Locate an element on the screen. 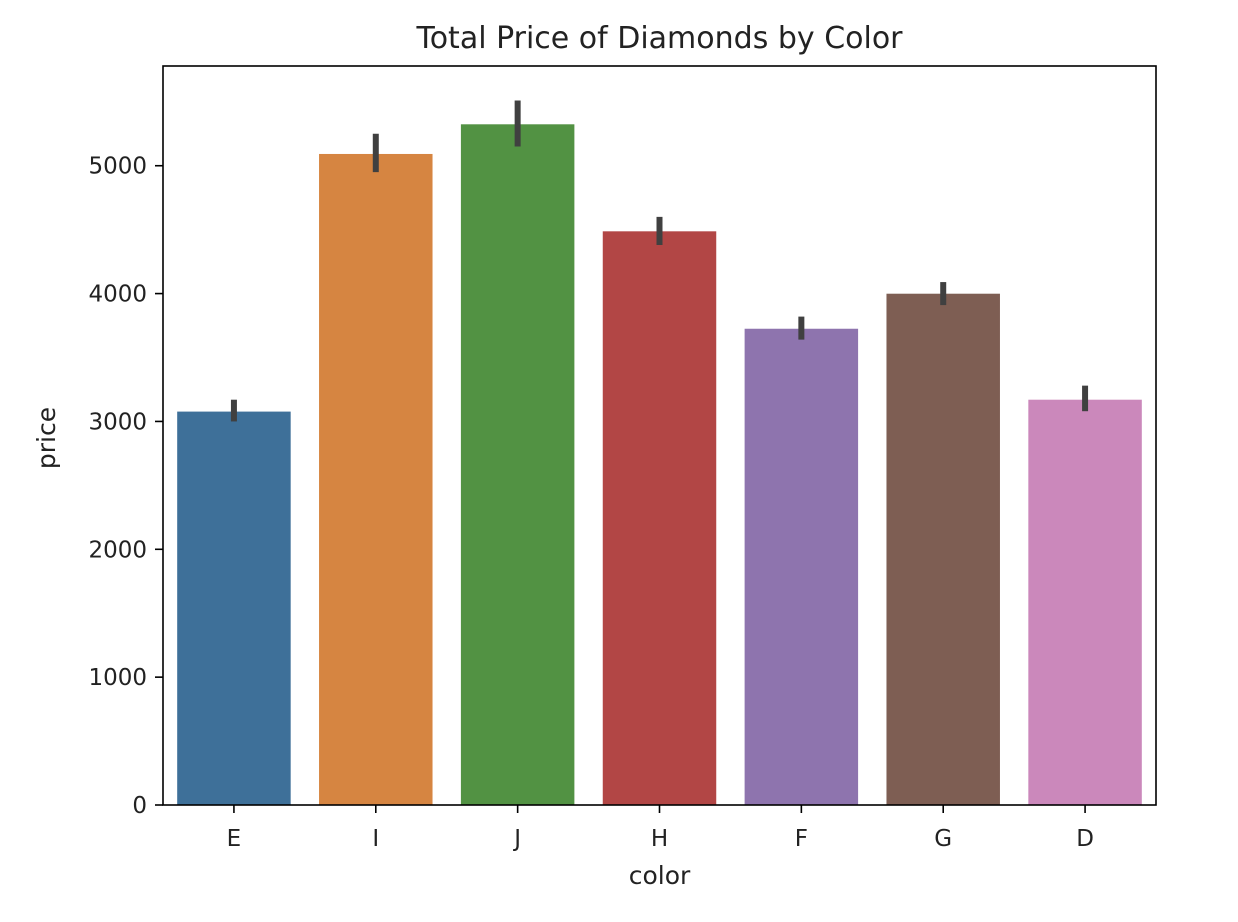 The image size is (1238, 922). x-tick-label: J is located at coordinates (516, 839).